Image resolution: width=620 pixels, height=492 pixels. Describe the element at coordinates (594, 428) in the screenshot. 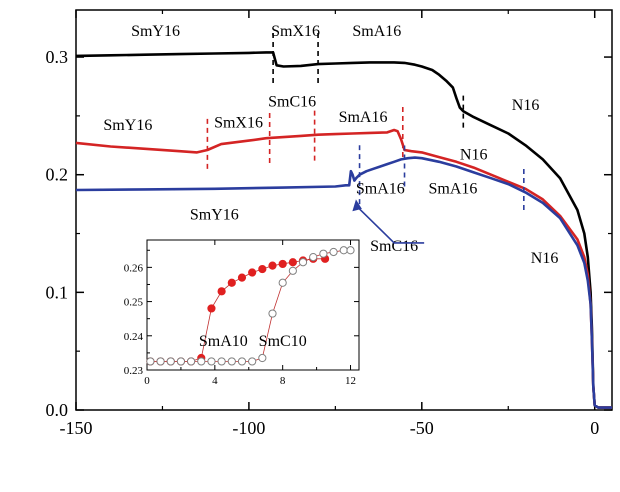

I see `x-tick-label: 0` at that location.